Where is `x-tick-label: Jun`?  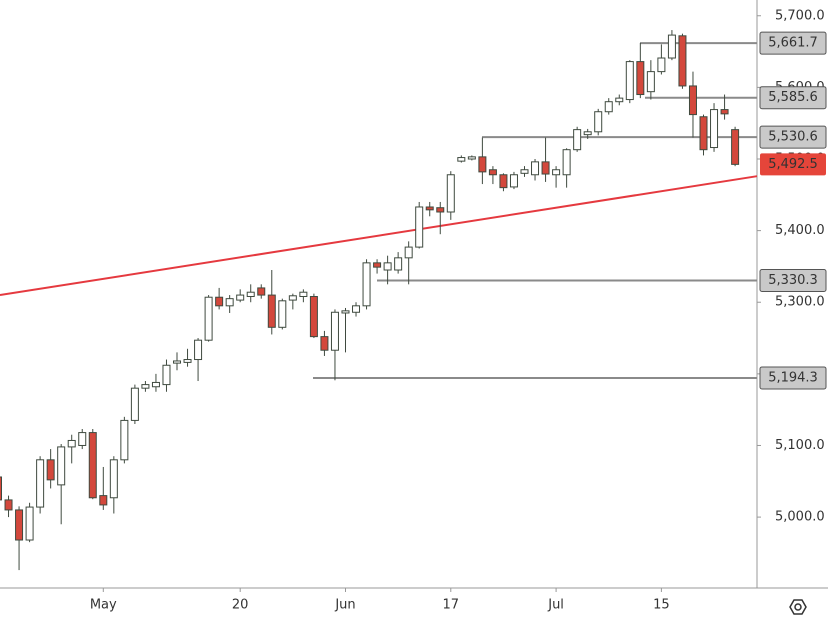 x-tick-label: Jun is located at coordinates (344, 605).